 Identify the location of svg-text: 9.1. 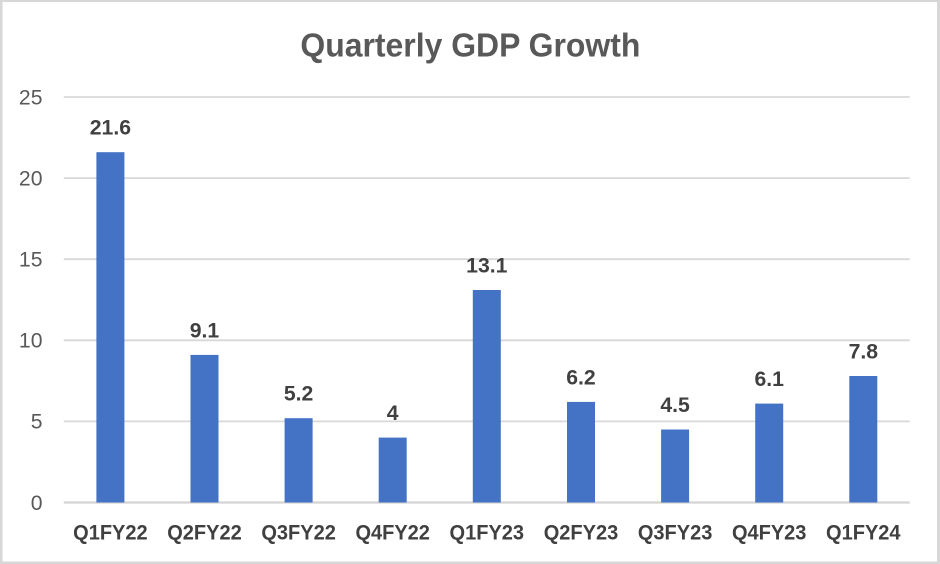
(205, 330).